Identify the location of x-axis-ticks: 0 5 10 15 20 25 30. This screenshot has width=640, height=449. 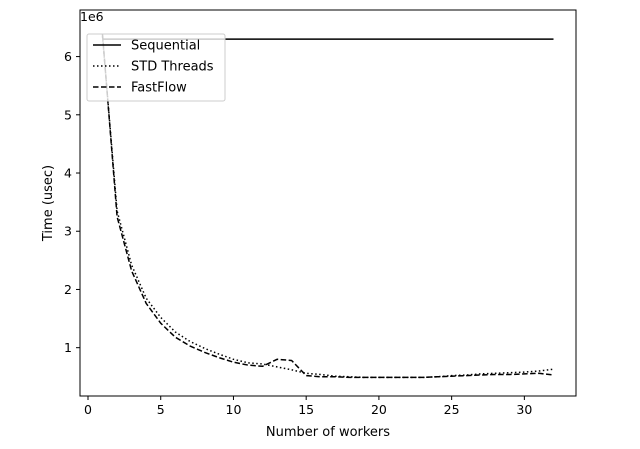
(308, 406).